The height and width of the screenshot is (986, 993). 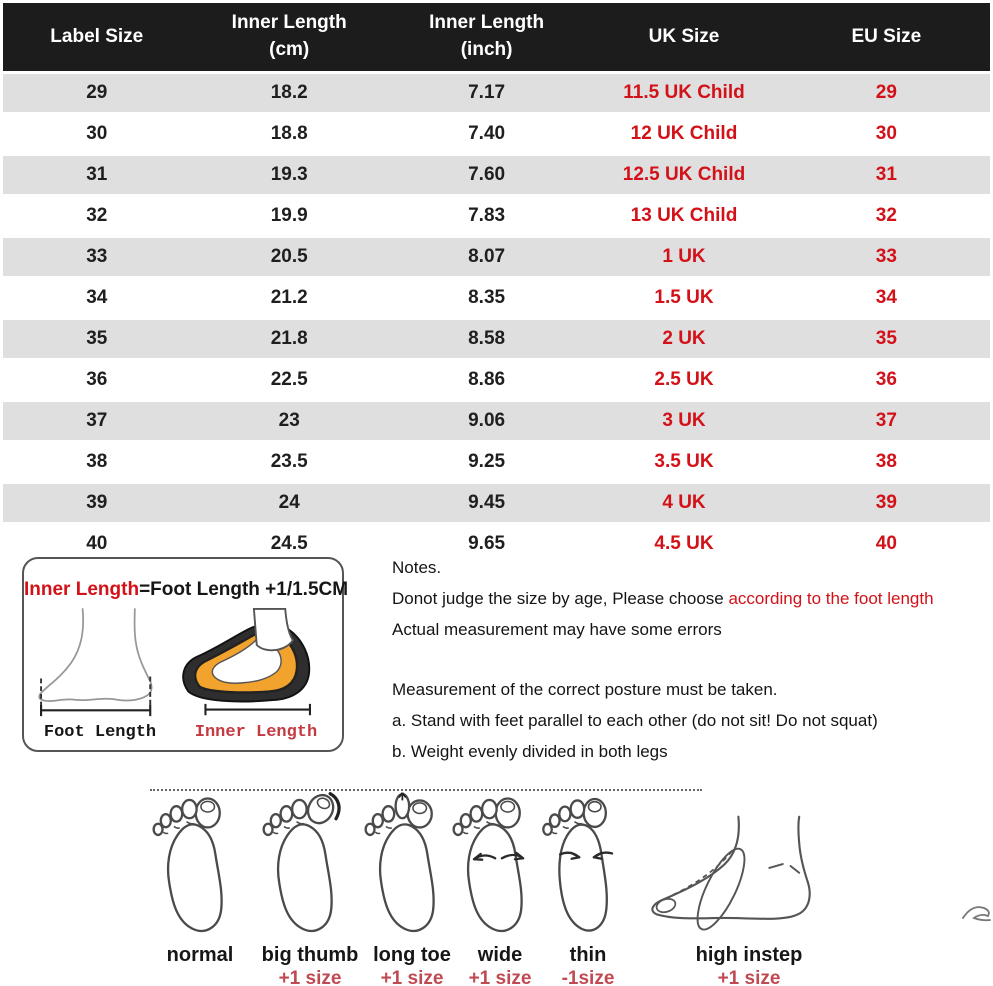 I want to click on foot-type-big-thumb: big thumb +1 size, so click(x=310, y=889).